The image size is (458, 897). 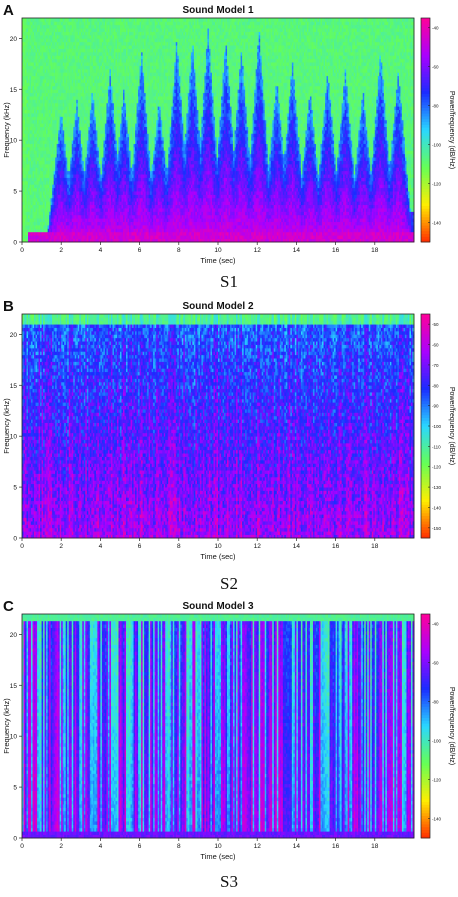 What do you see at coordinates (435, 324) in the screenshot?
I see `colorbar-tick-label: -50` at bounding box center [435, 324].